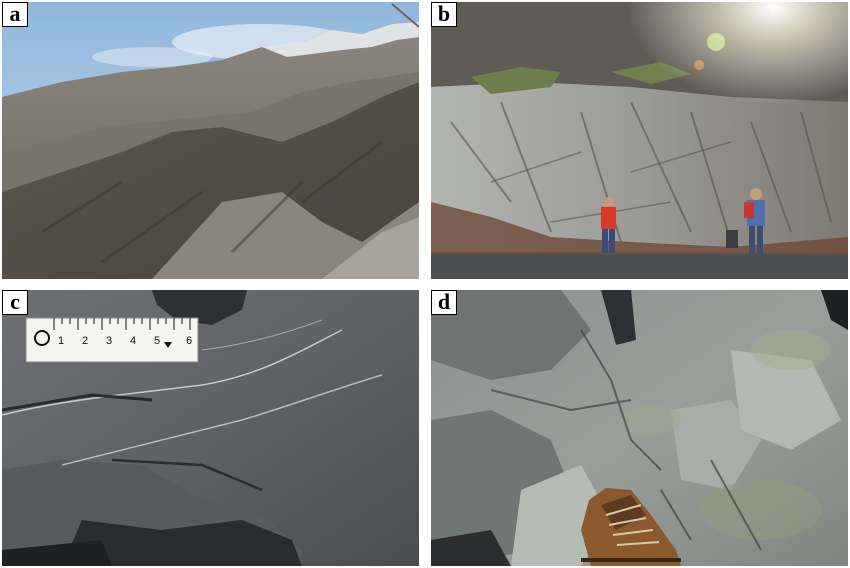  What do you see at coordinates (631, 527) in the screenshot?
I see `hiking-boot` at bounding box center [631, 527].